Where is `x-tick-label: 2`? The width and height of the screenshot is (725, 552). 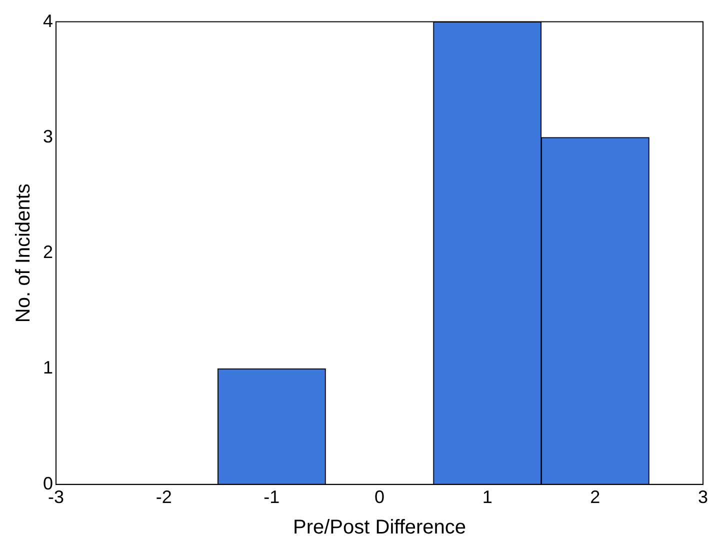 x-tick-label: 2 is located at coordinates (595, 497).